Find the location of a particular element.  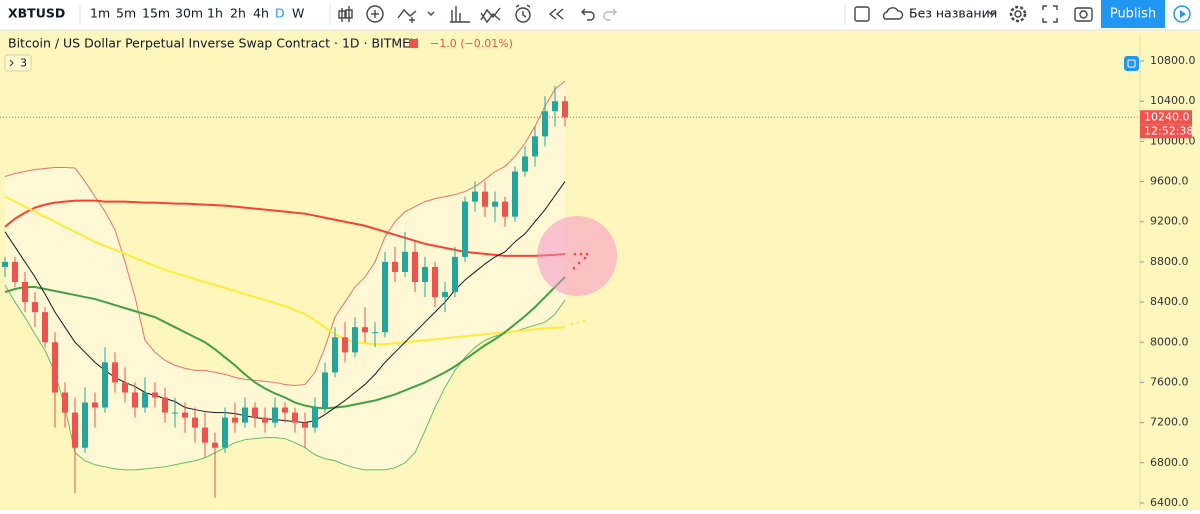

snapshot-icon is located at coordinates (1083, 14).